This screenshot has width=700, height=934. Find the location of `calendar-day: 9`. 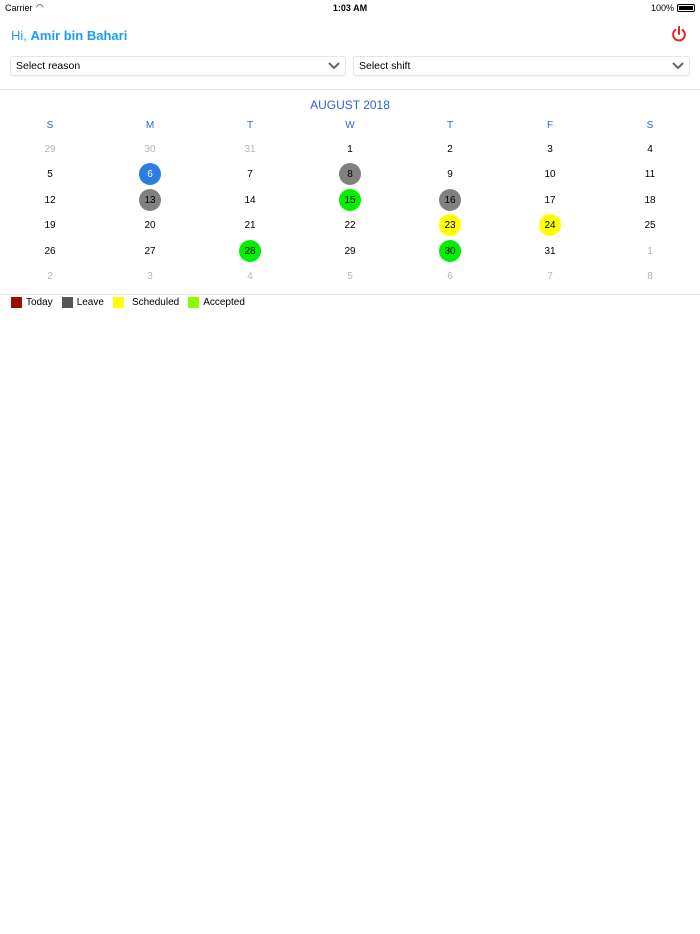

calendar-day: 9 is located at coordinates (450, 174).